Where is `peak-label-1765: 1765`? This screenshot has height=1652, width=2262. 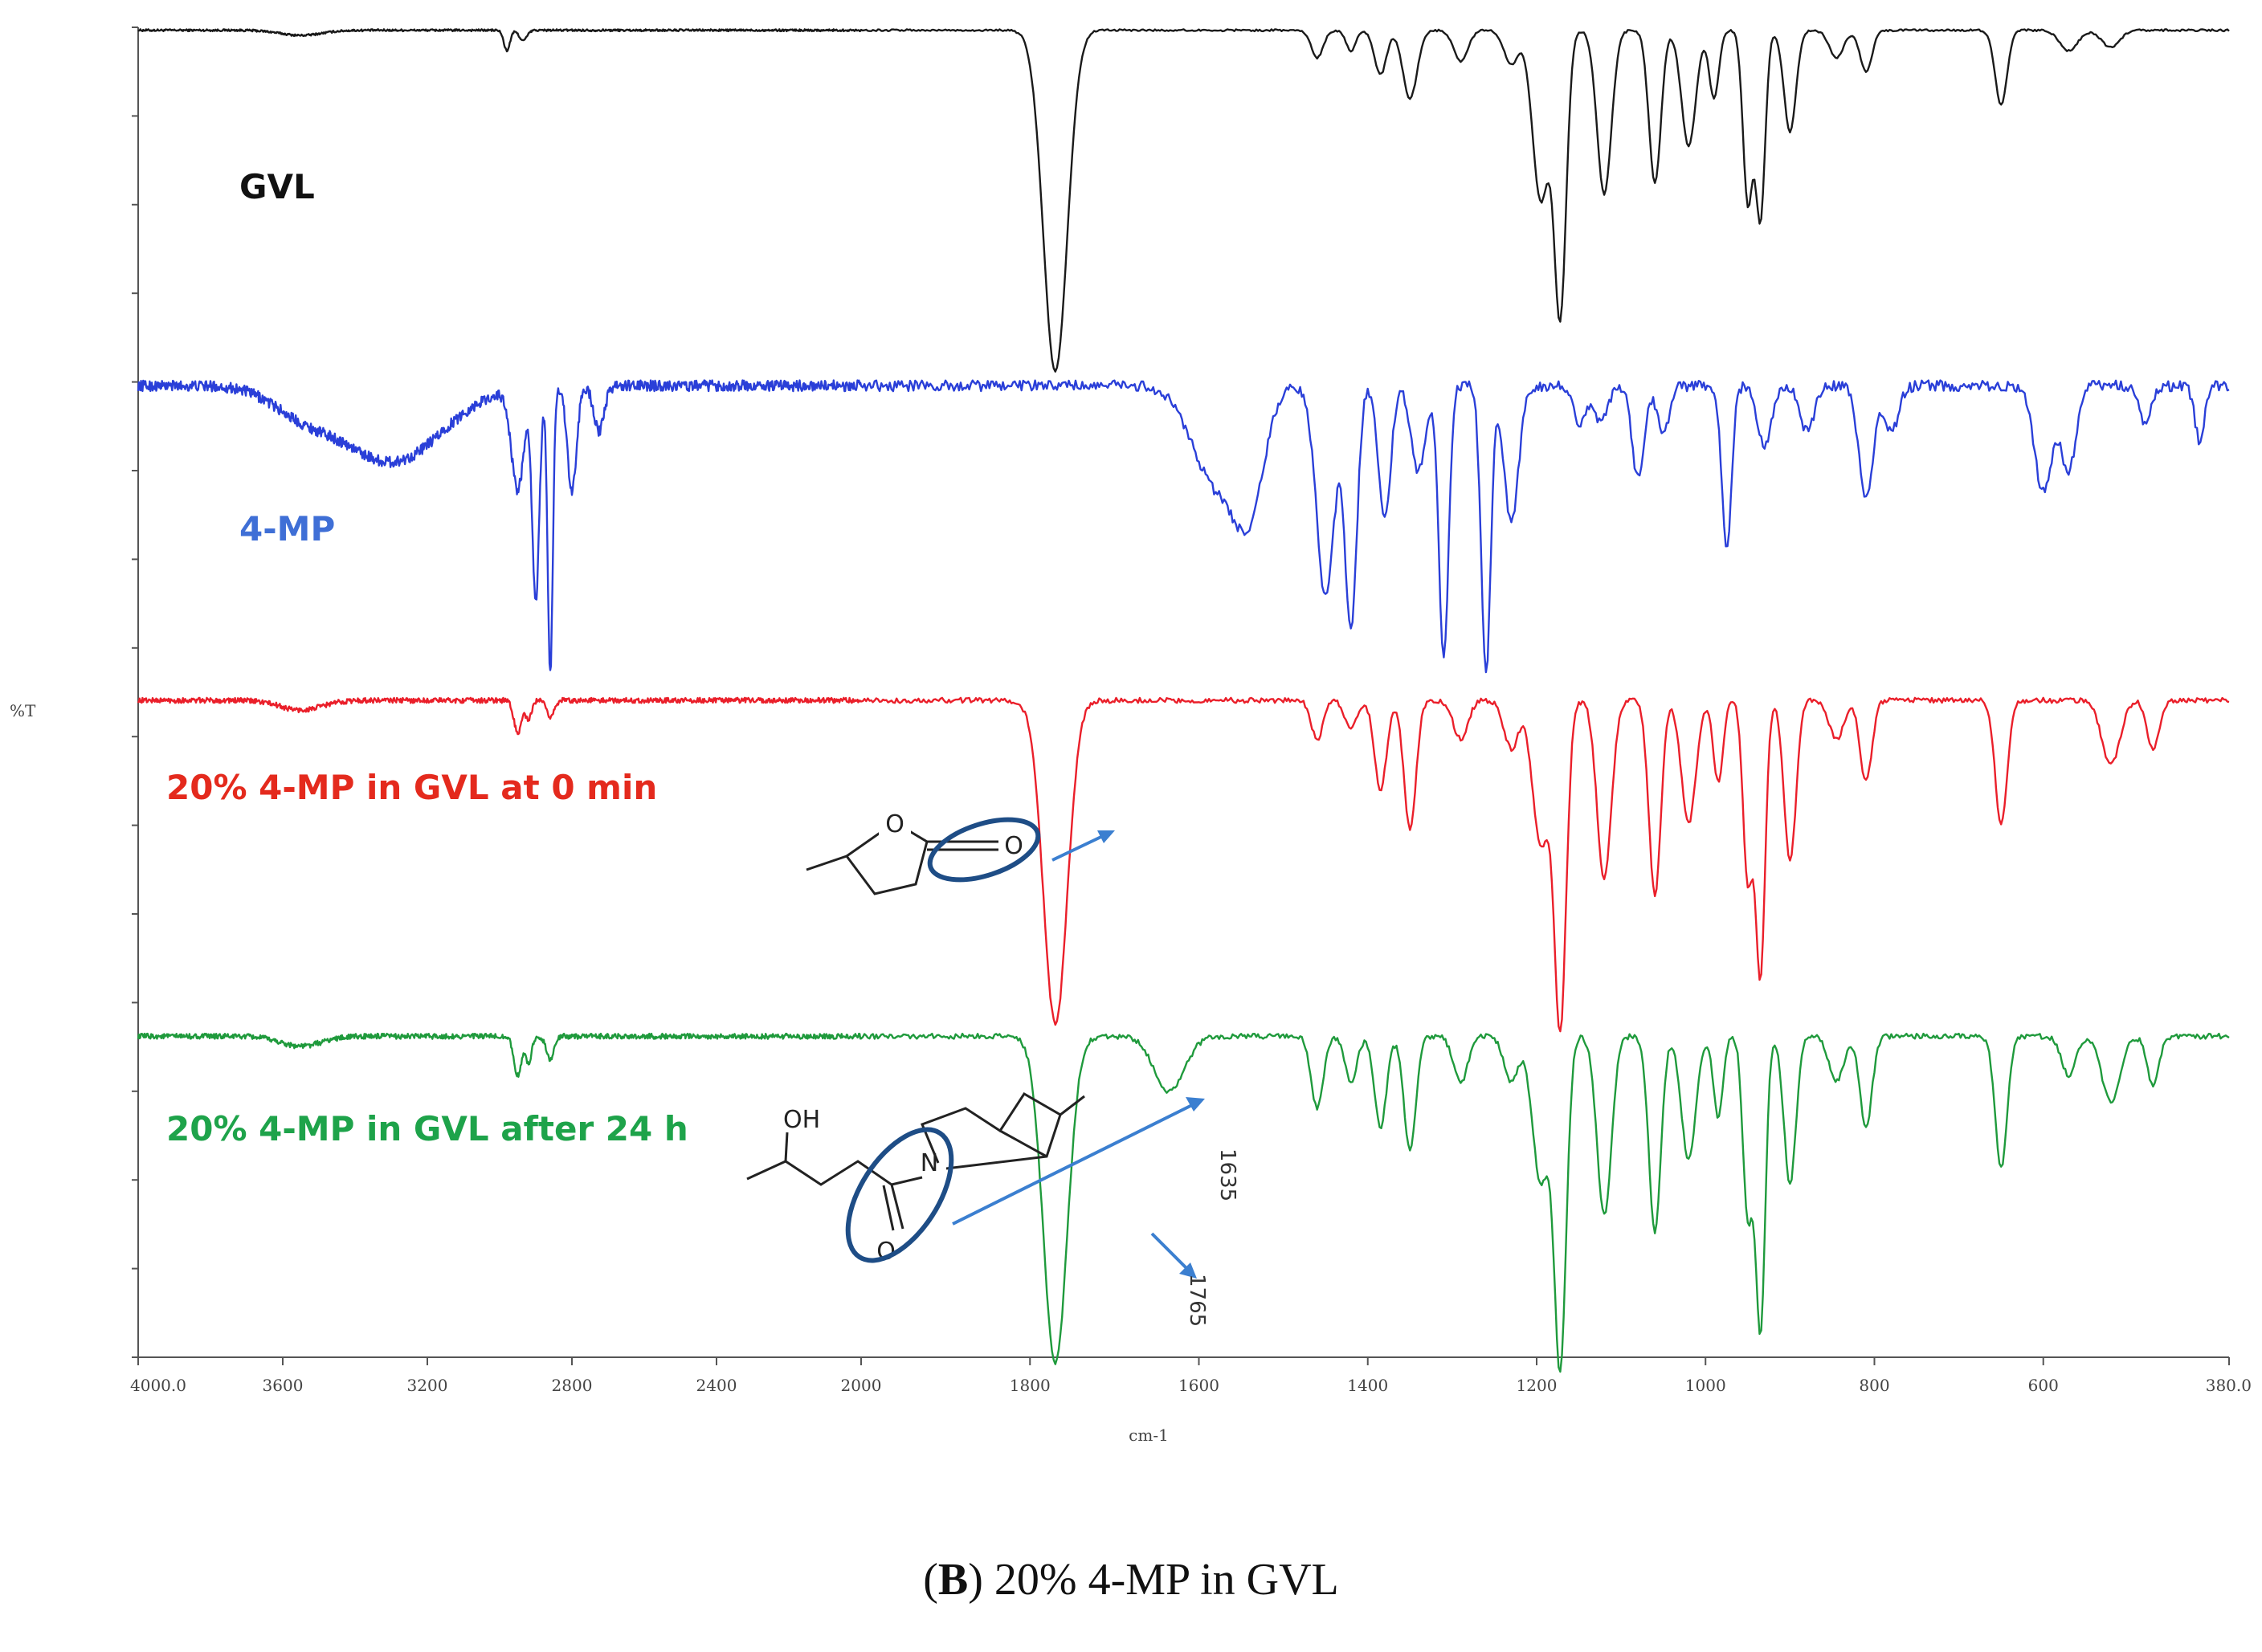 peak-label-1765: 1765 is located at coordinates (1197, 1300).